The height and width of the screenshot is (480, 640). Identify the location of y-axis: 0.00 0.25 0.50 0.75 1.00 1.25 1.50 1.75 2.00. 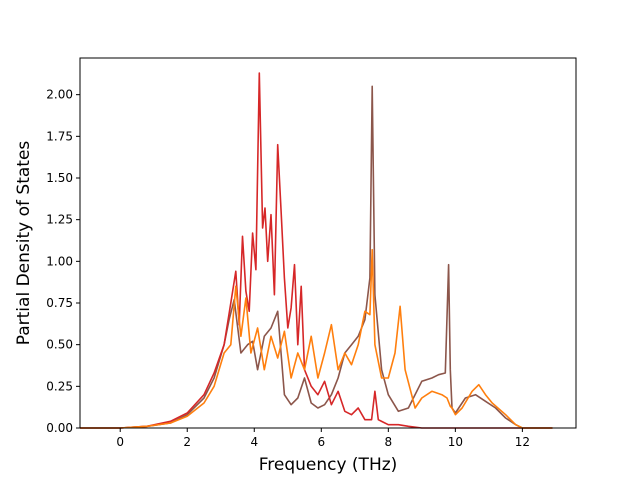
(63, 261).